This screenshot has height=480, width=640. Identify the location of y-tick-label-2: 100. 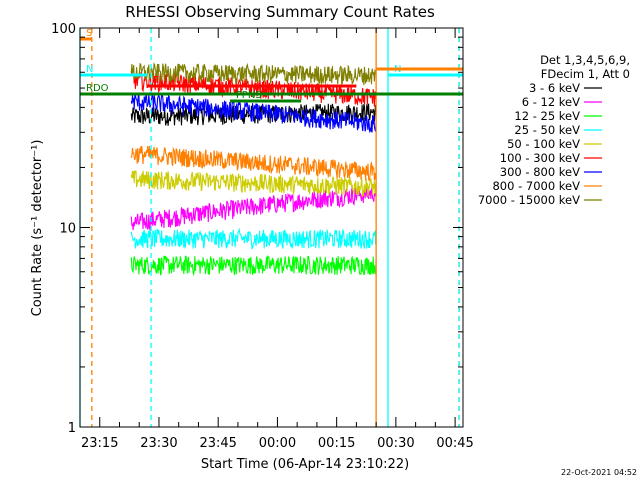
(63, 29).